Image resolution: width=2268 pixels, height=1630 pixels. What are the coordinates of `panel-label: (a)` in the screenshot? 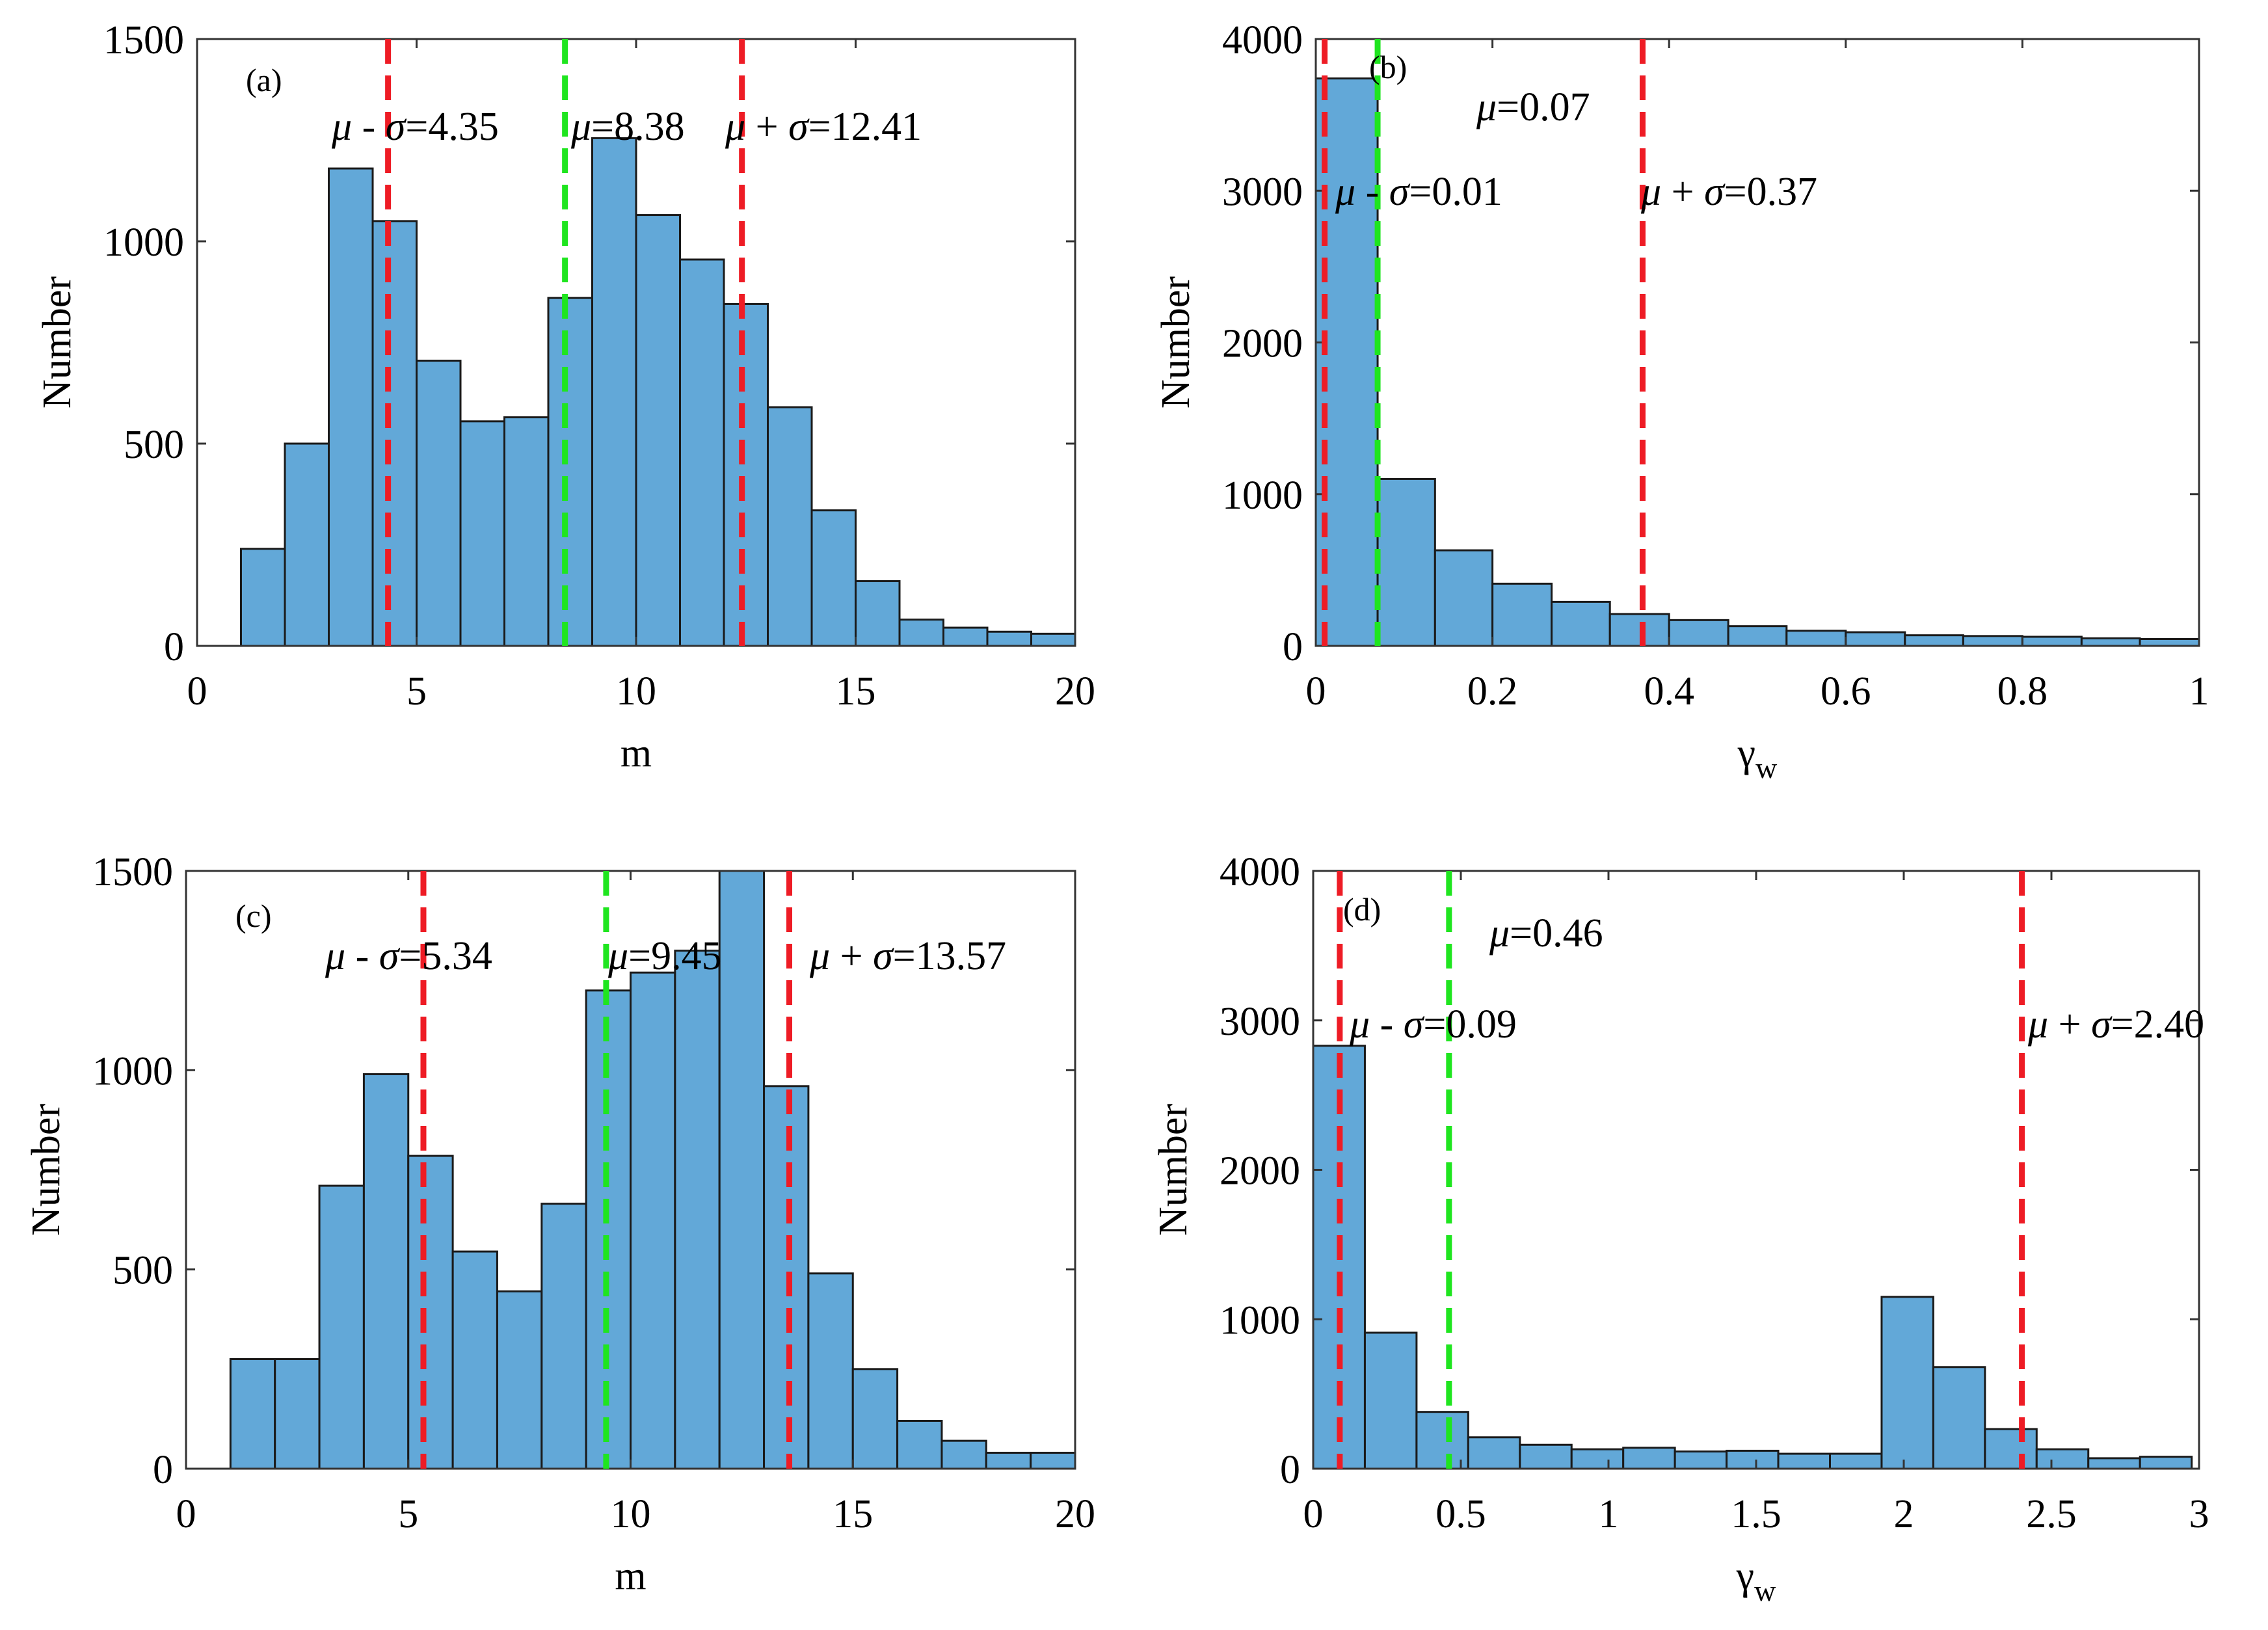 It's located at (264, 80).